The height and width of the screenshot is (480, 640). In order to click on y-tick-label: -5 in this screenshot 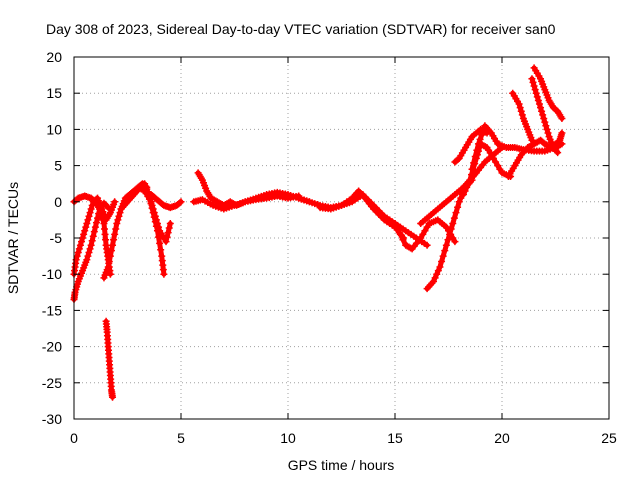, I will do `click(56, 238)`.